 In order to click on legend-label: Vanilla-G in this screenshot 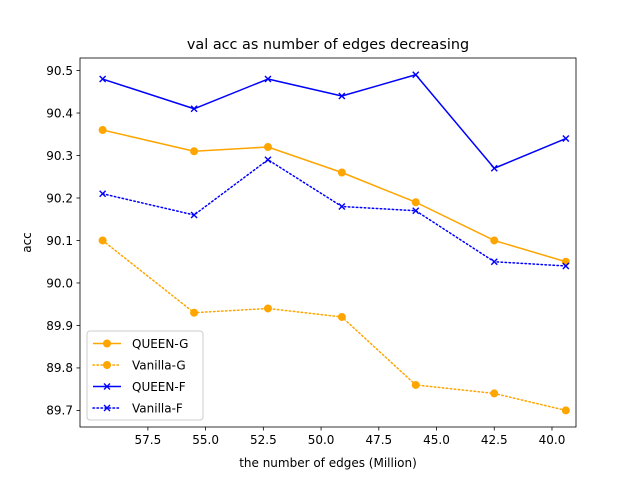, I will do `click(159, 365)`.